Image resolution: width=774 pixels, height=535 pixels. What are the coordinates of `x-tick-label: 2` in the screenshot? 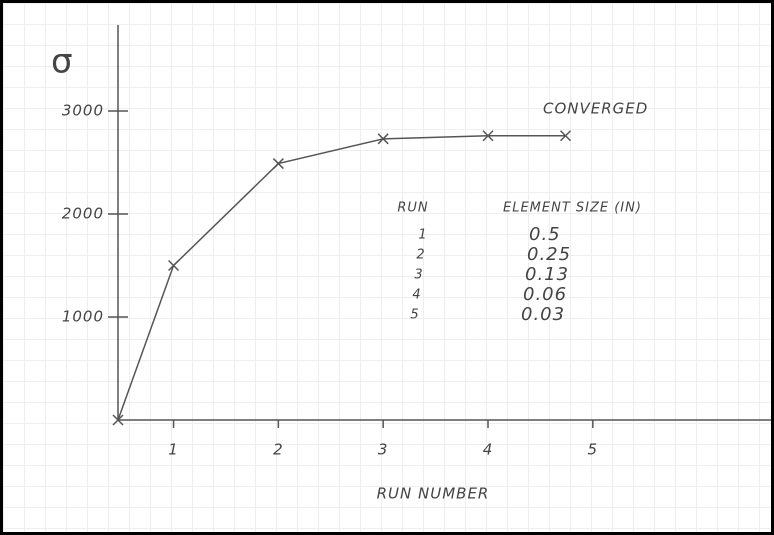 It's located at (278, 450).